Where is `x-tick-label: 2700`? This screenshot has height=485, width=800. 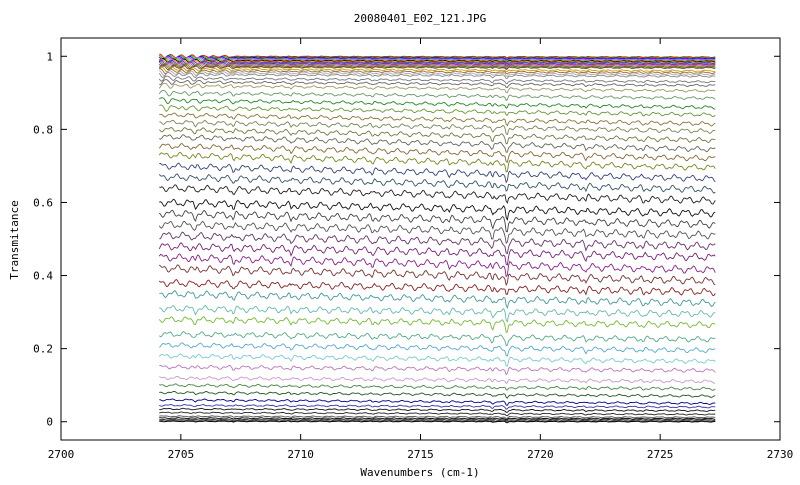 x-tick-label: 2700 is located at coordinates (61, 454).